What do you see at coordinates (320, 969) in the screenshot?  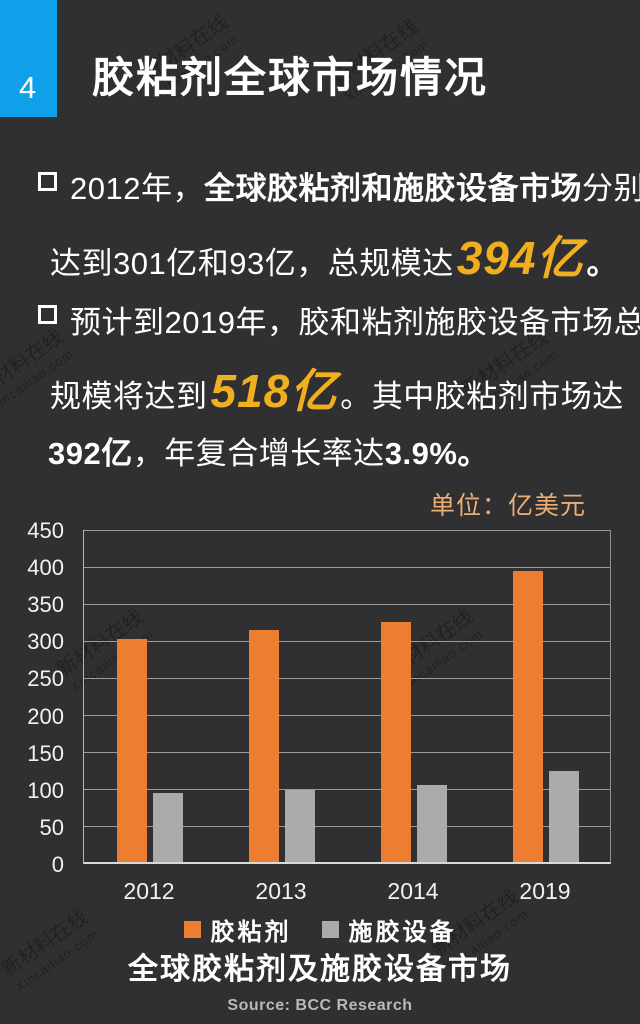 I see `chart-title: 全球胶粘剂及施胶设备市场` at bounding box center [320, 969].